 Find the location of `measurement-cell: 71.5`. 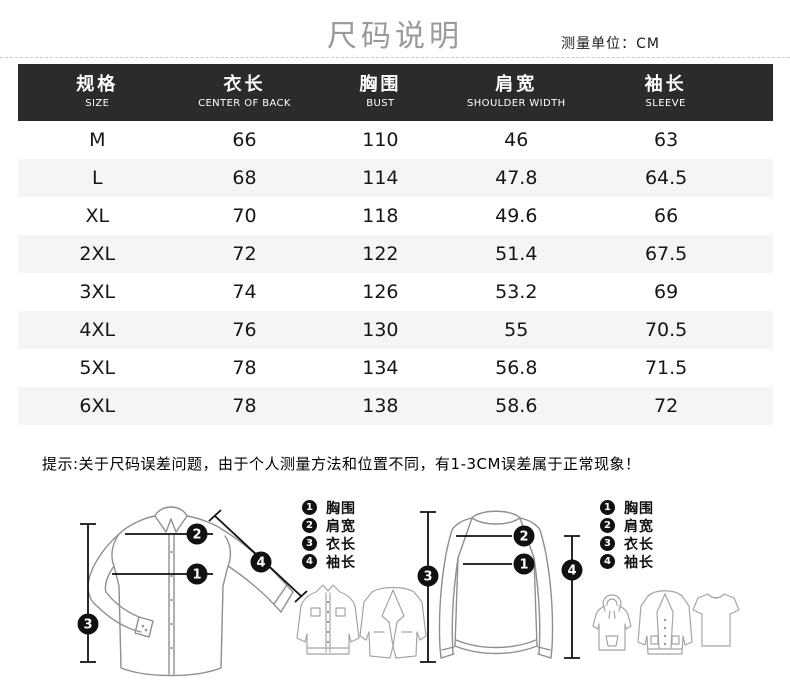

measurement-cell: 71.5 is located at coordinates (666, 368).